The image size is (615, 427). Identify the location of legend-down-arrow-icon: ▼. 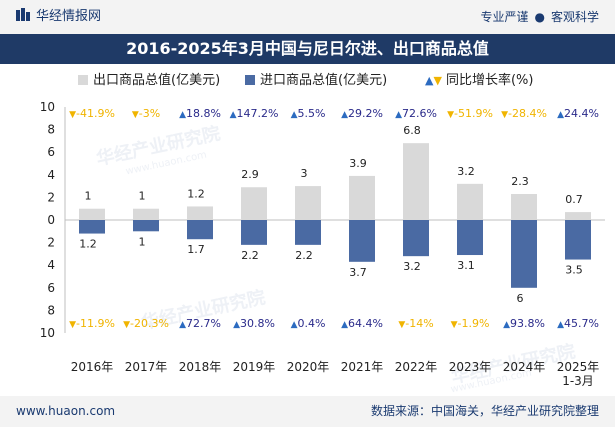
(437, 80).